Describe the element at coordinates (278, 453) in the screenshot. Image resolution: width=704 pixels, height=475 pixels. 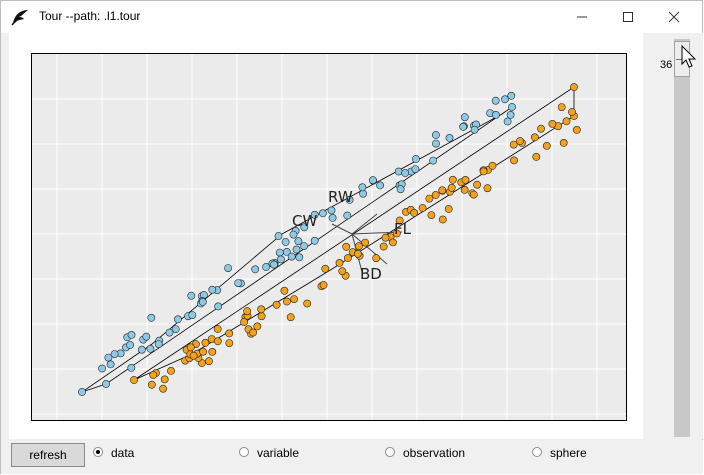
I see `radio-variable-label: variable` at that location.